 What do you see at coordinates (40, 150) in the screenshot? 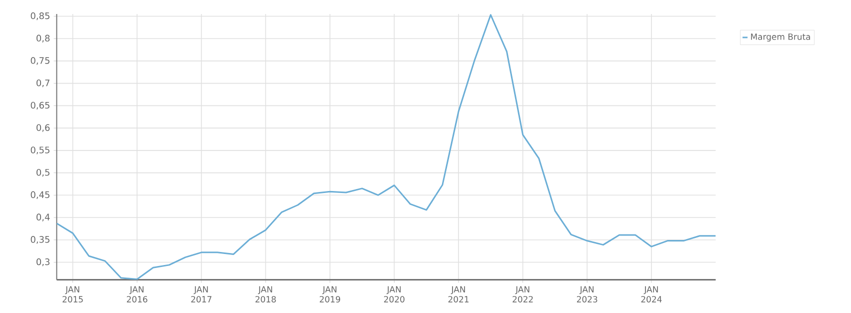
I see `y-tick-label: 0,55` at bounding box center [40, 150].